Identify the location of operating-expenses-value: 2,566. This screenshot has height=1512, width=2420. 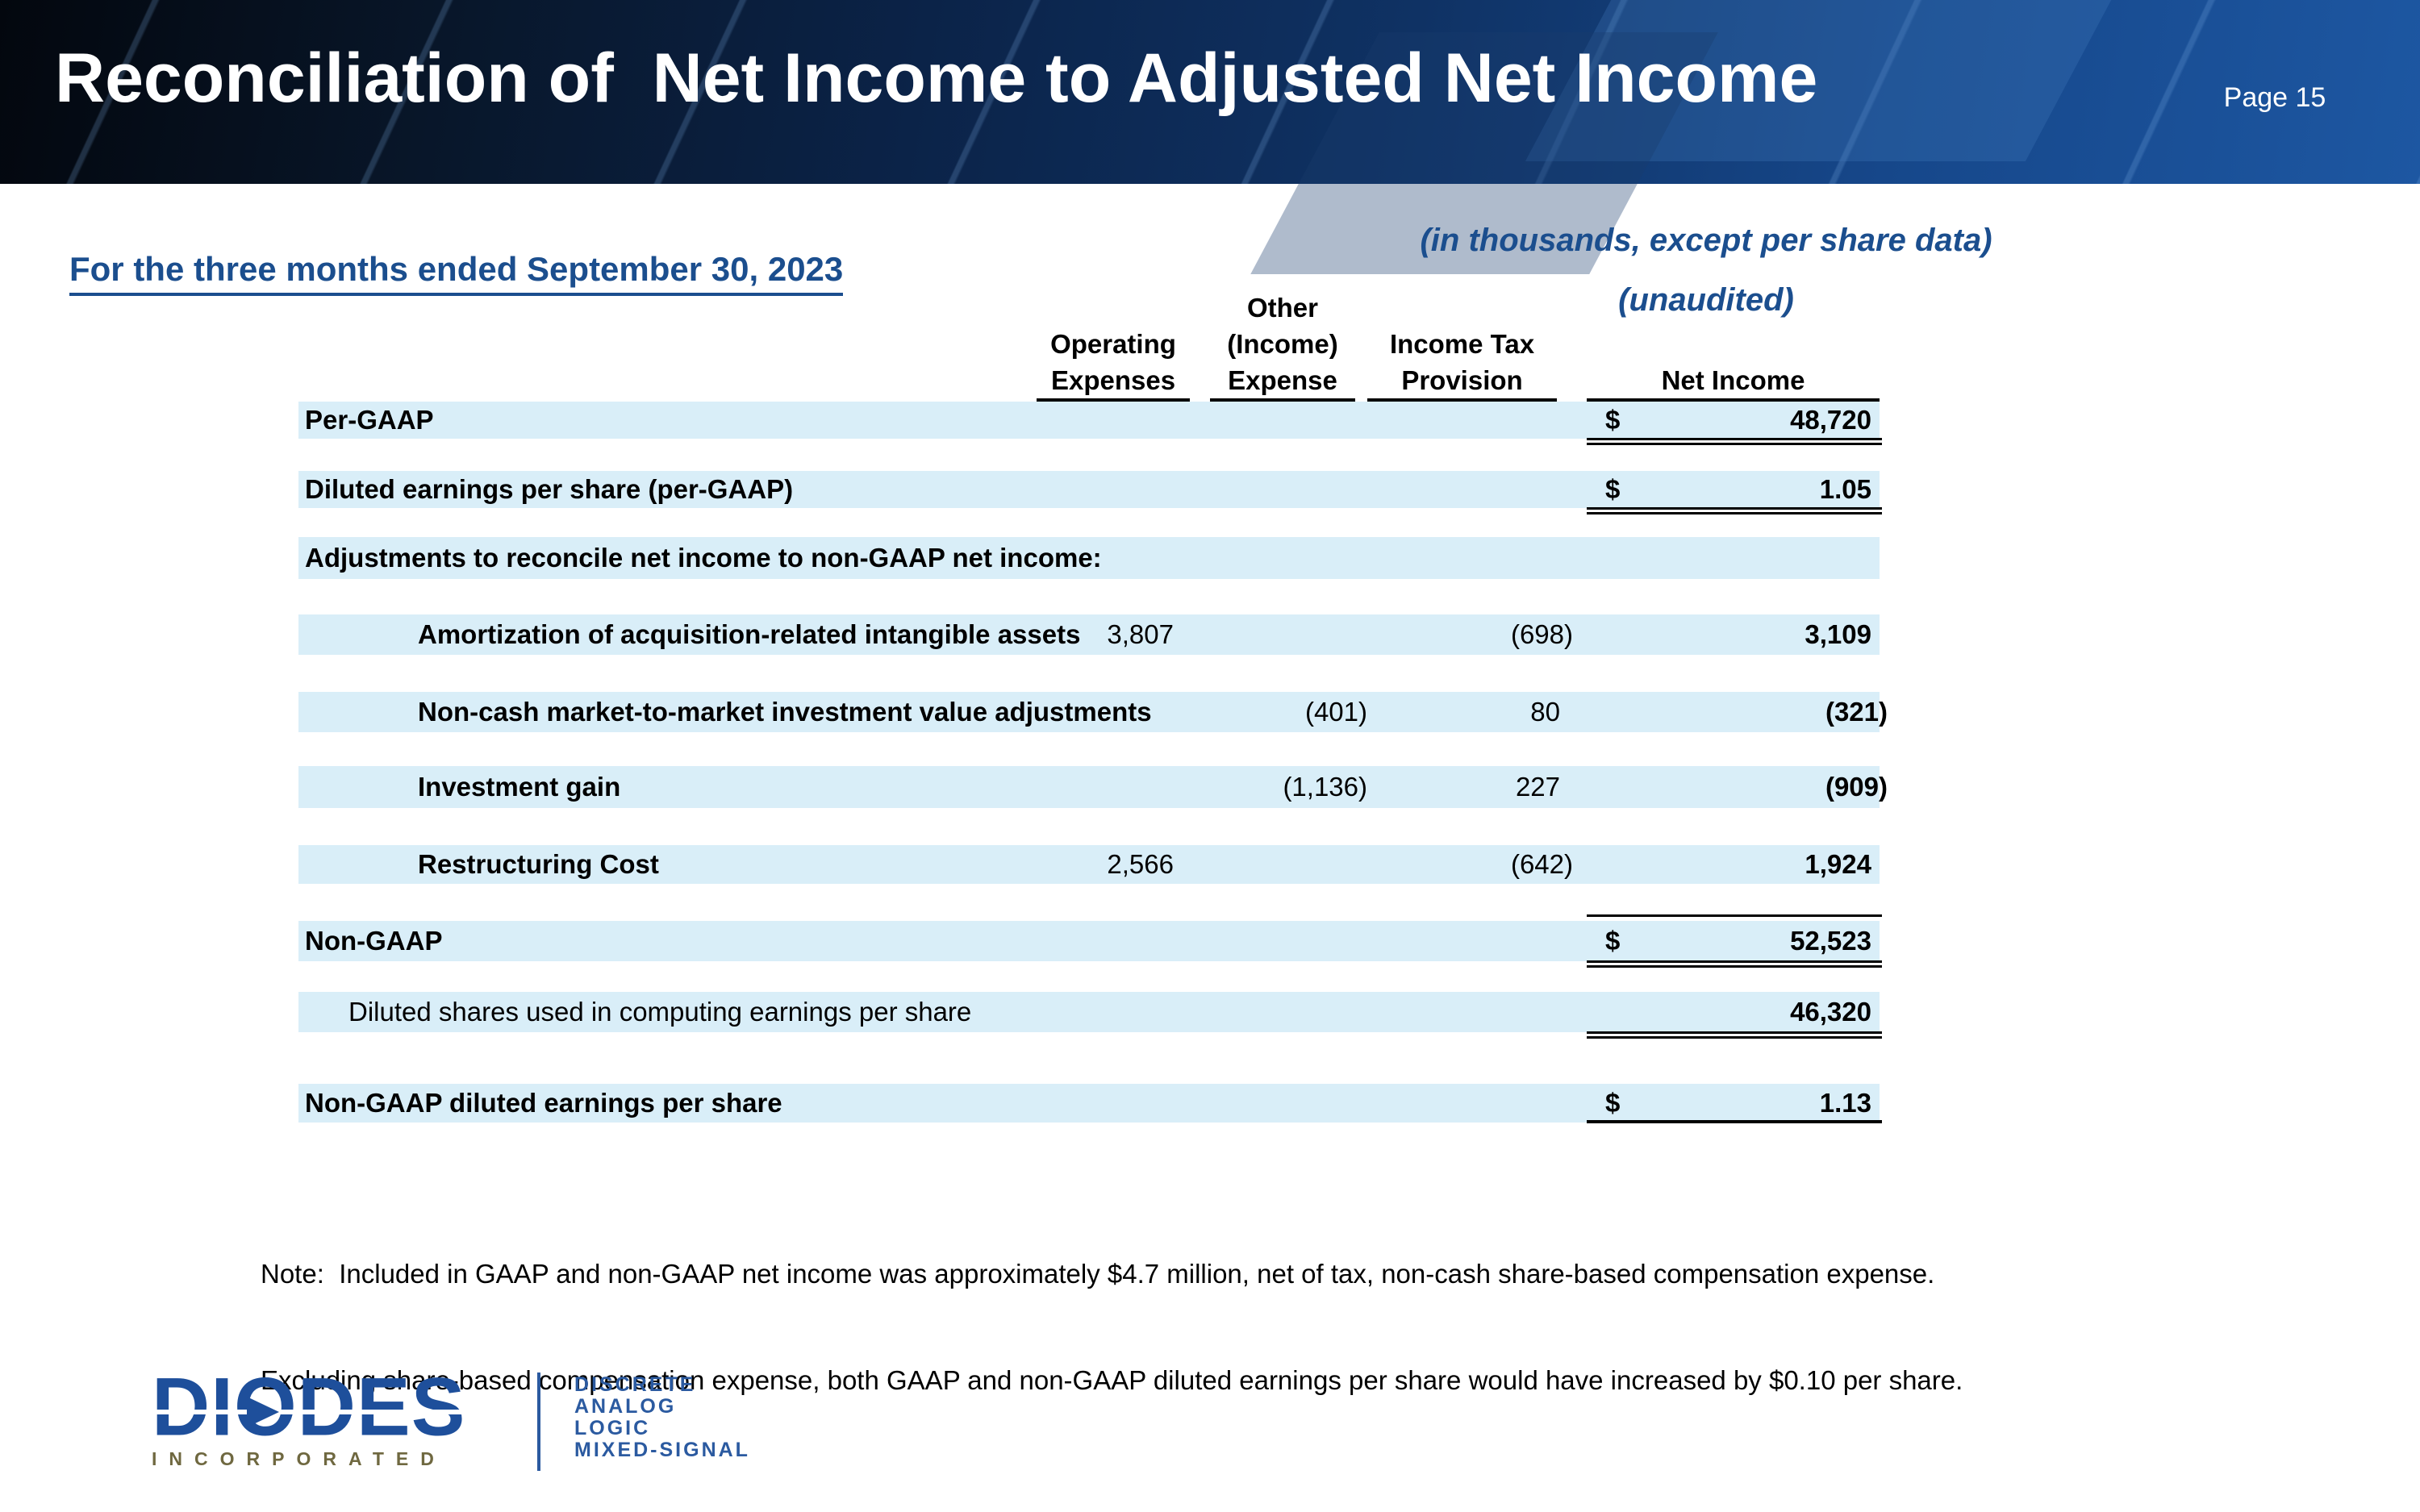
(1141, 864).